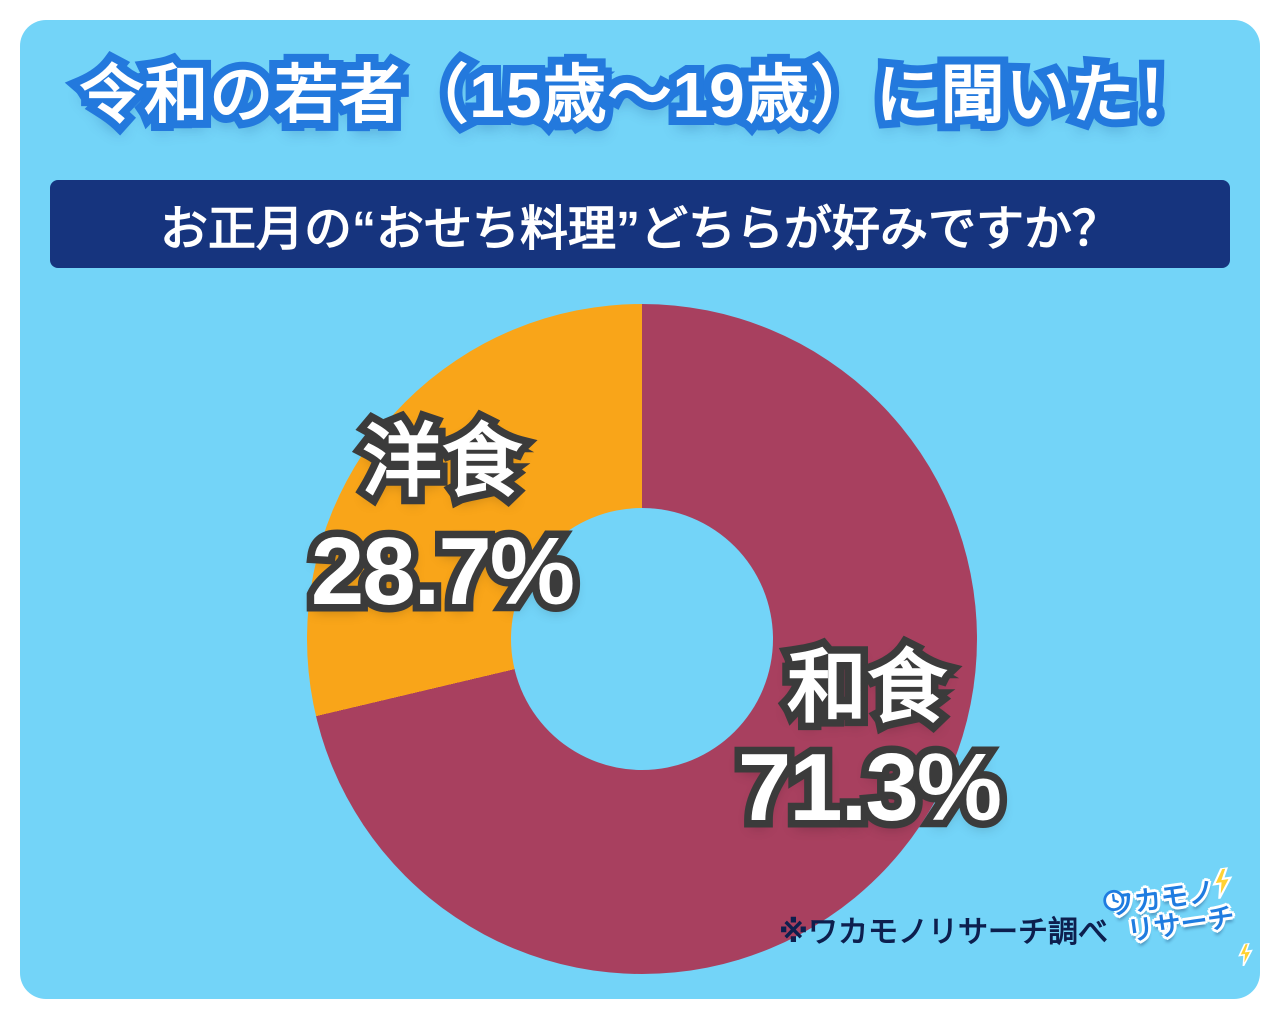 Image resolution: width=1280 pixels, height=1019 pixels. What do you see at coordinates (642, 639) in the screenshot?
I see `donut-hole` at bounding box center [642, 639].